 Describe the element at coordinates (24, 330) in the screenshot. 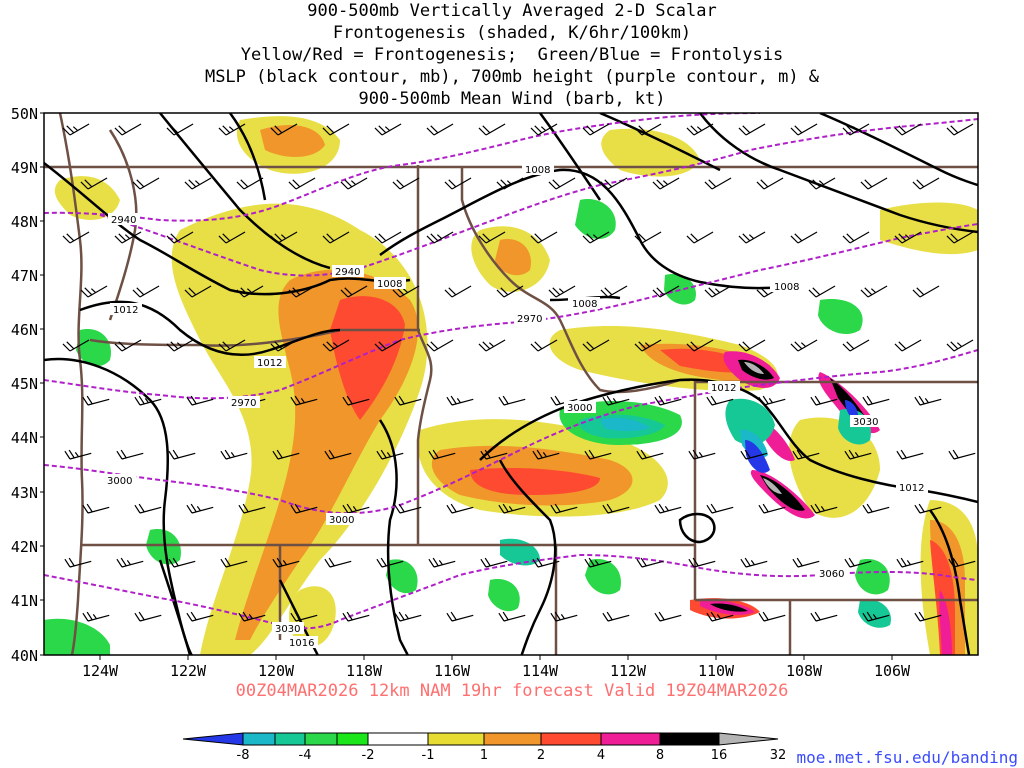

I see `lat-label: 46N` at that location.